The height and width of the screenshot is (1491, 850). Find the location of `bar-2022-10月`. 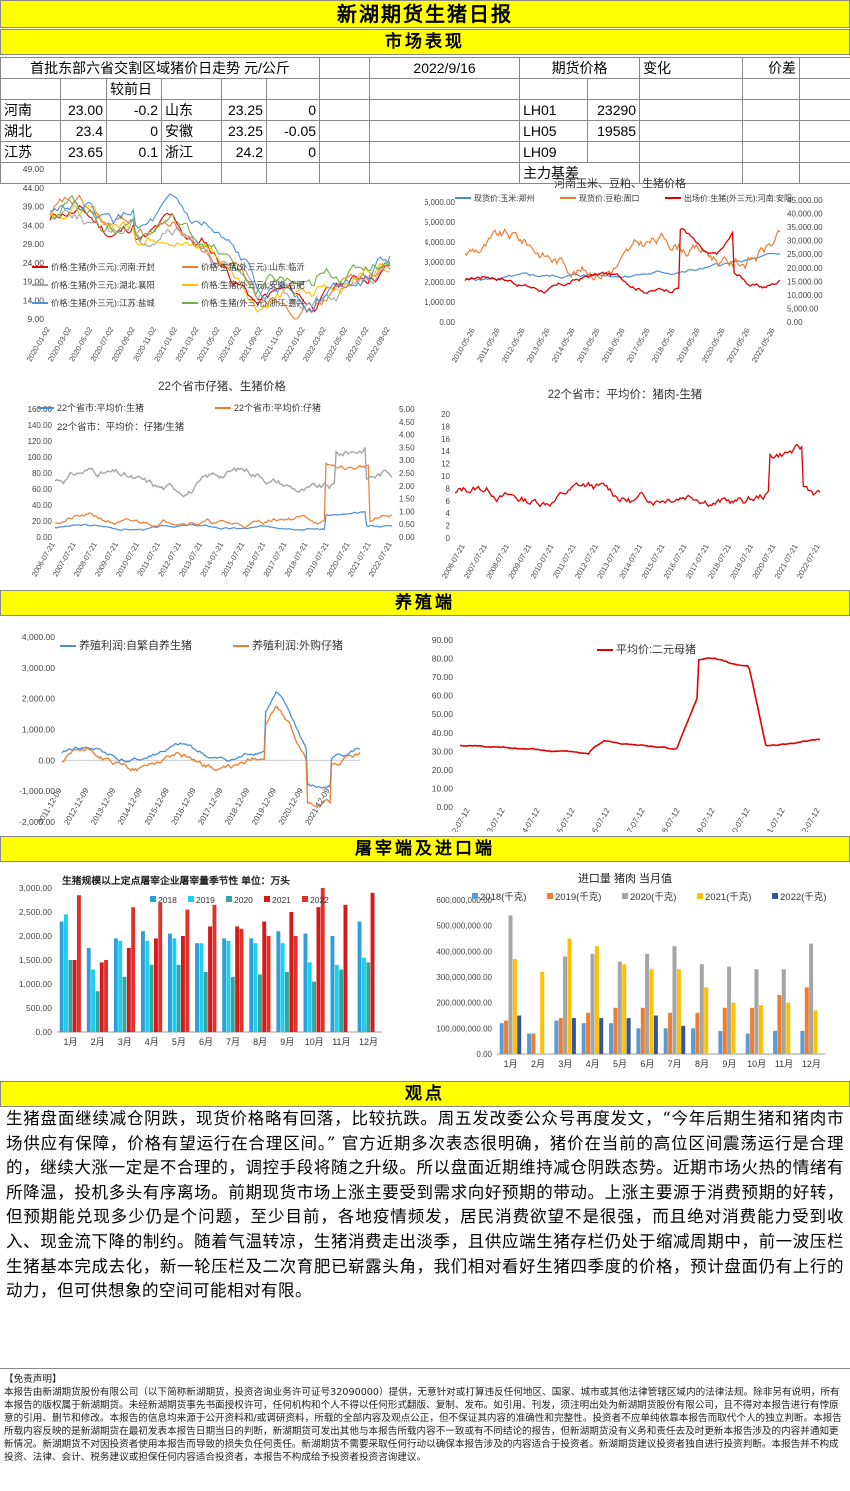

bar-2022-10月 is located at coordinates (322, 960).